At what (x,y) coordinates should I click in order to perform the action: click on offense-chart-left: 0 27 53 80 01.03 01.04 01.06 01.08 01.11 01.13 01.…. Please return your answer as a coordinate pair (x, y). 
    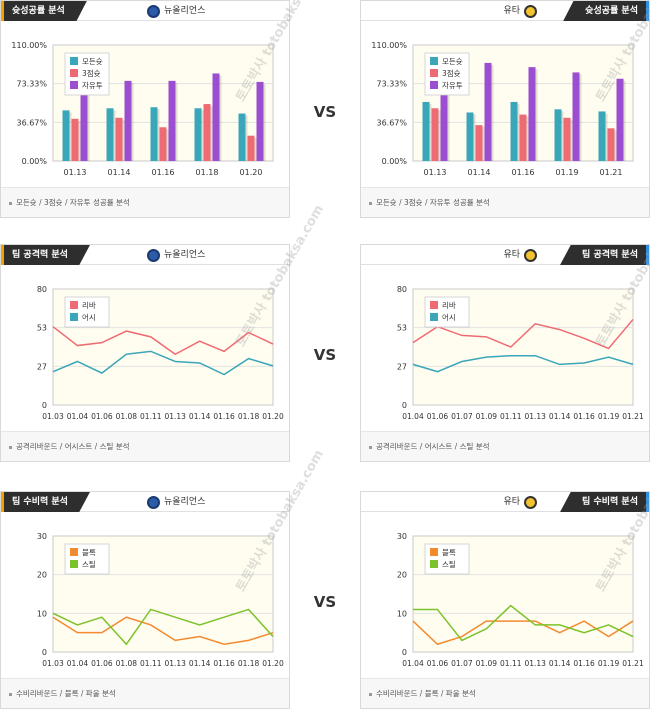
    Looking at the image, I should click on (145, 348).